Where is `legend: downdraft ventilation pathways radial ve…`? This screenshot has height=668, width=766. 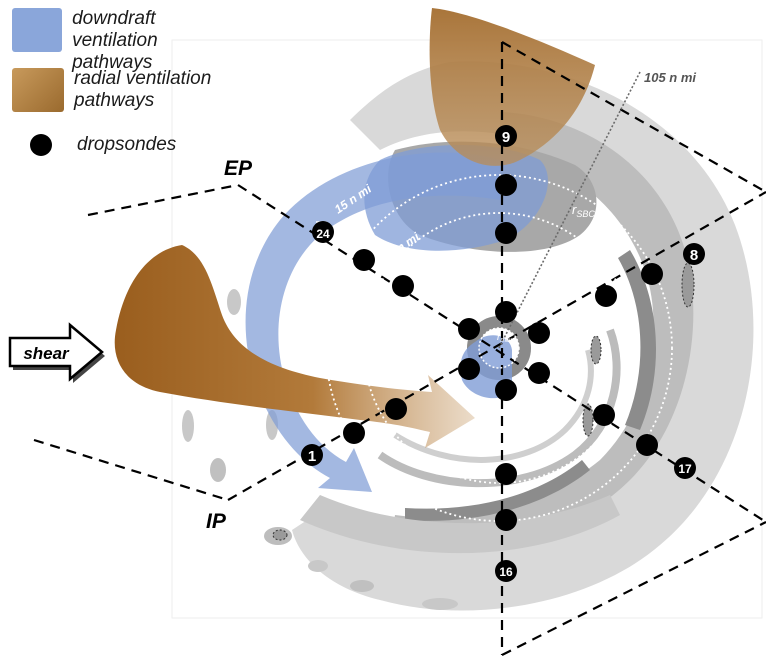 legend: downdraft ventilation pathways radial ve… is located at coordinates (120, 80).